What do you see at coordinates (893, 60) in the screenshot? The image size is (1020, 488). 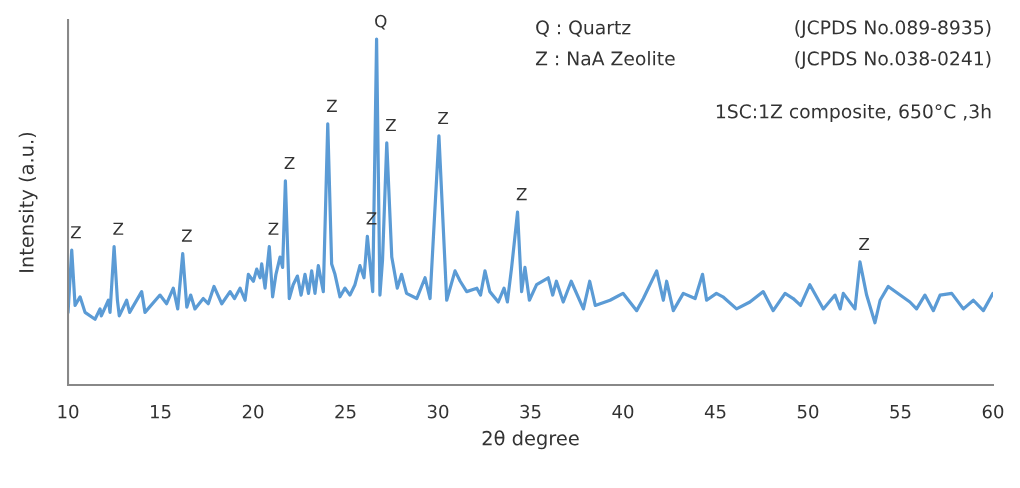 I see `annotation: (JCPDS No.038-0241)` at bounding box center [893, 60].